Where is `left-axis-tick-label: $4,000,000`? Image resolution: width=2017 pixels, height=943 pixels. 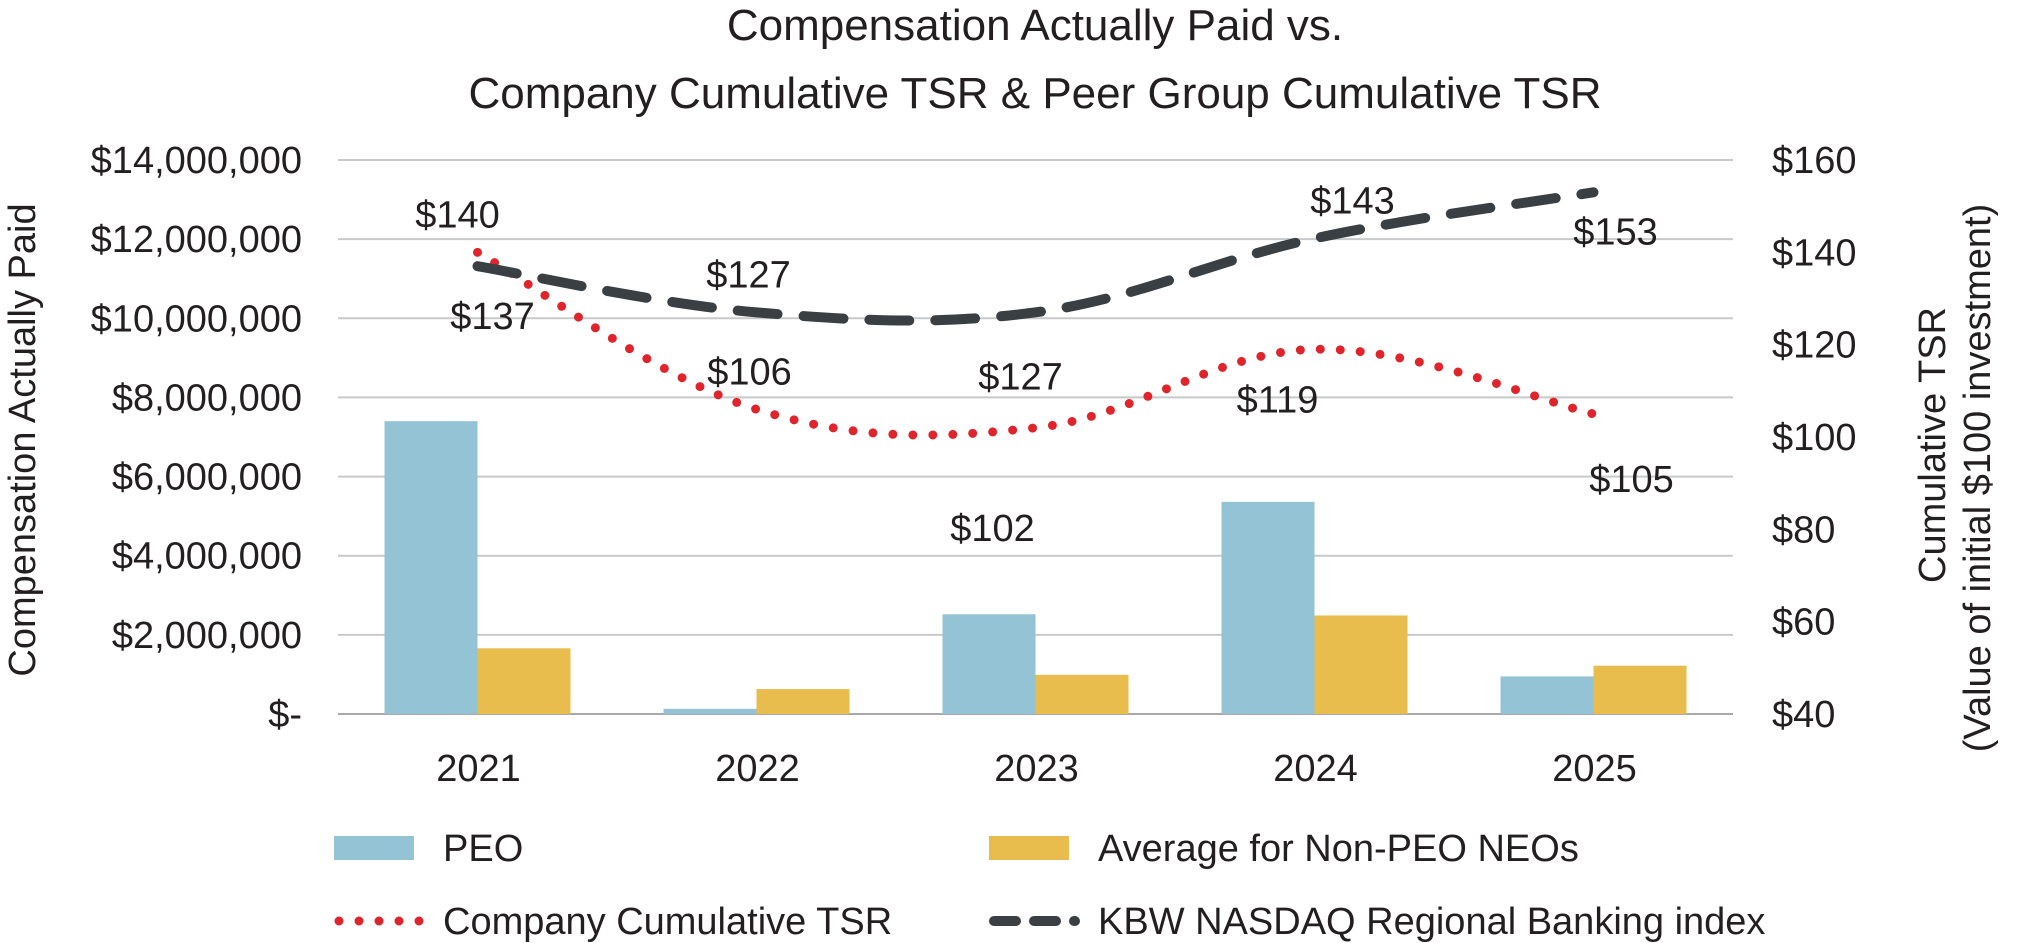
left-axis-tick-label: $4,000,000 is located at coordinates (207, 557).